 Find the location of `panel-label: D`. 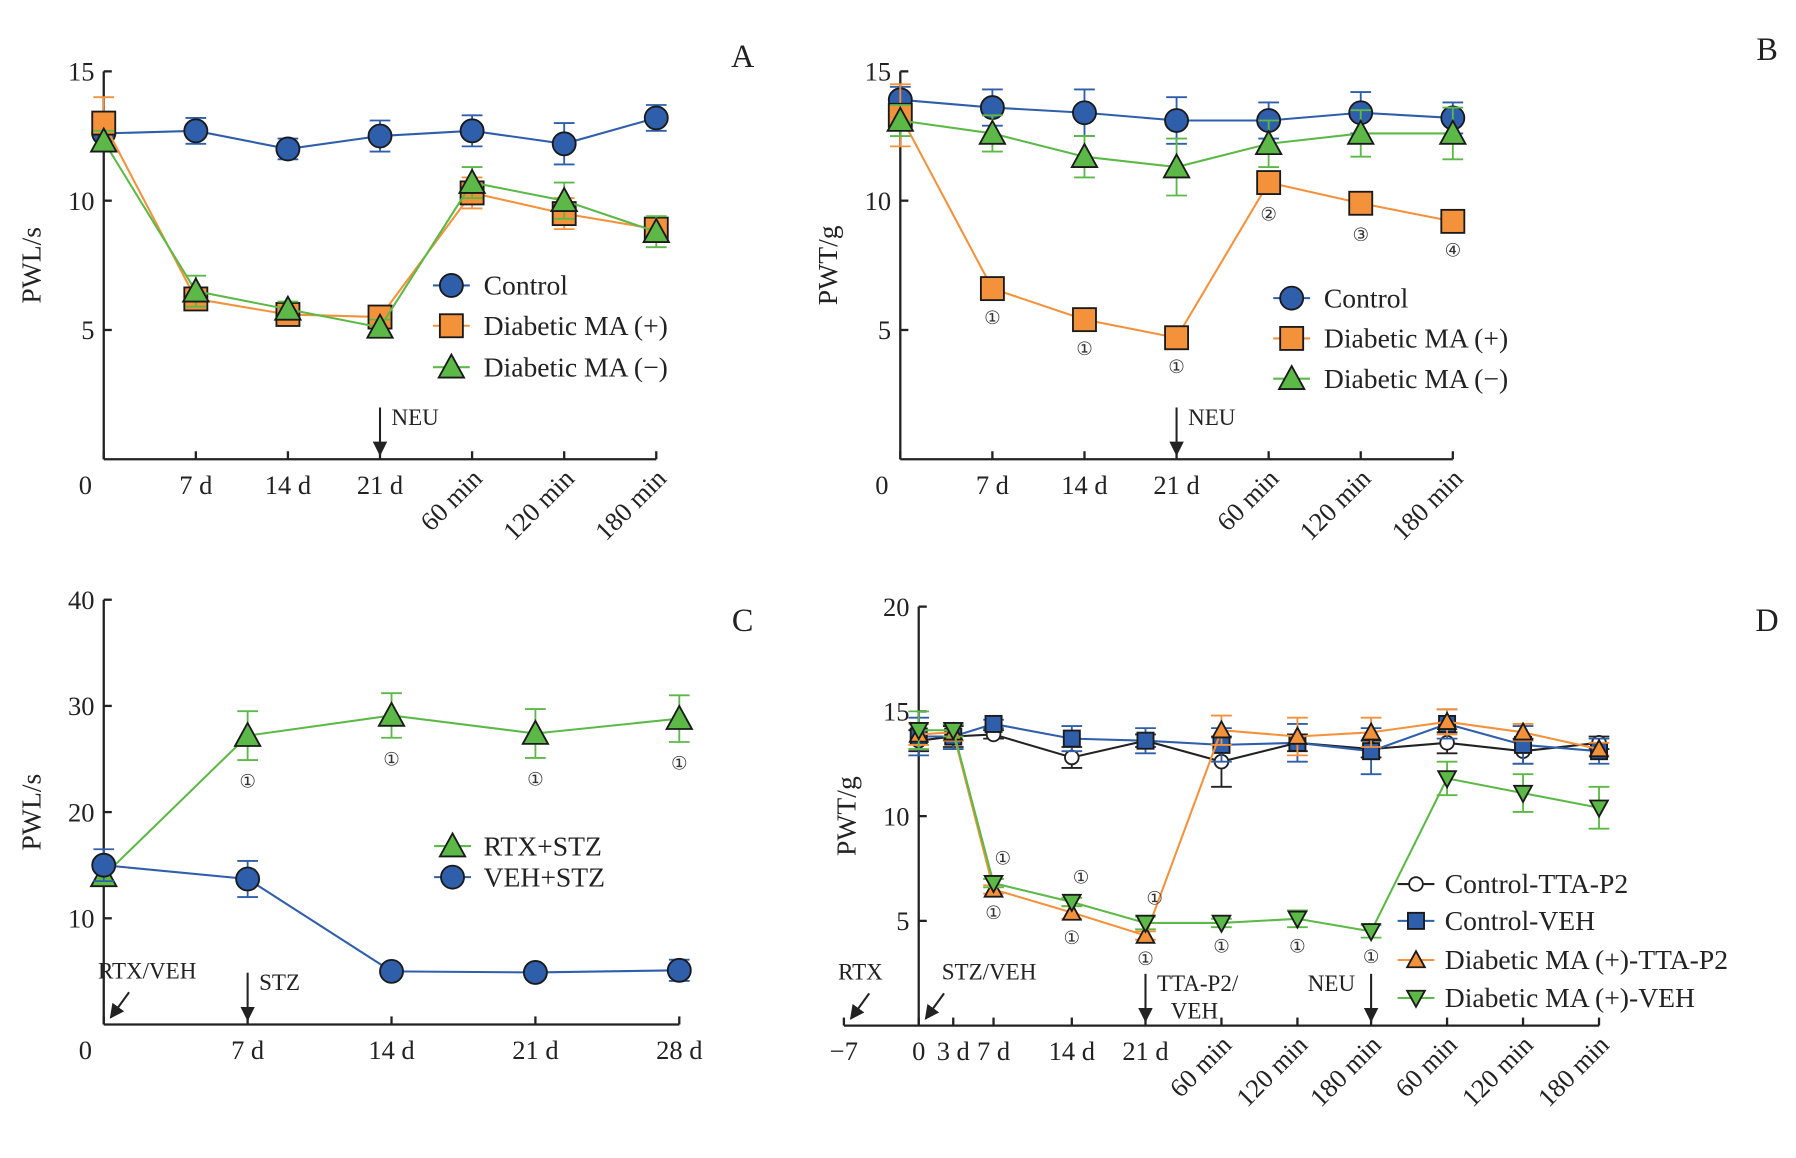

panel-label: D is located at coordinates (1766, 620).